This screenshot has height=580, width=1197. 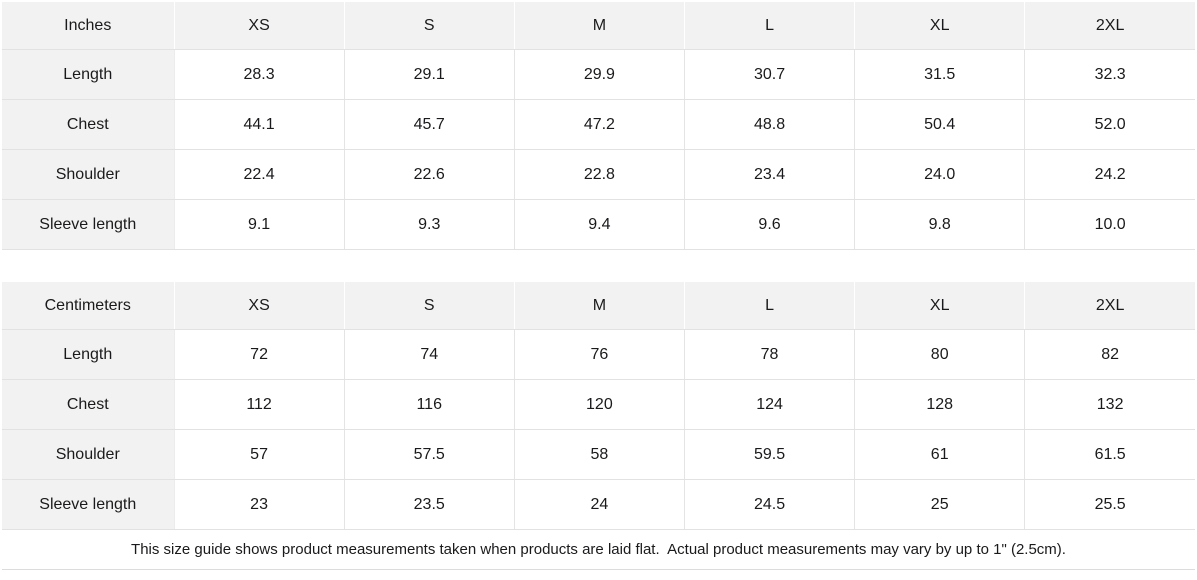 What do you see at coordinates (429, 454) in the screenshot?
I see `size-value-cell: 57.5` at bounding box center [429, 454].